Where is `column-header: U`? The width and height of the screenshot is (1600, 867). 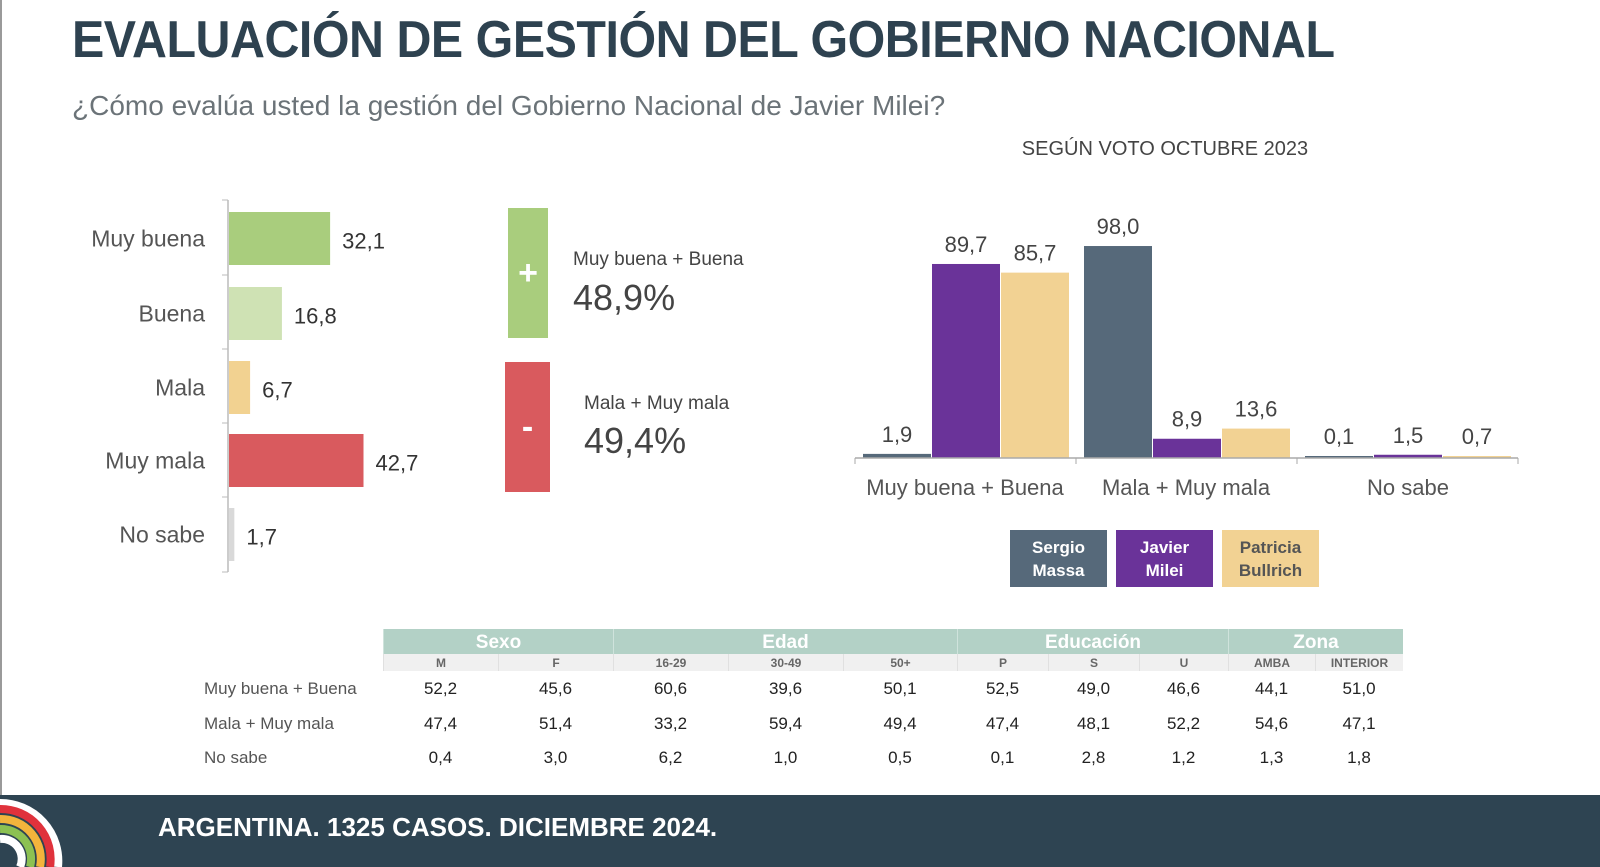 column-header: U is located at coordinates (1183, 662).